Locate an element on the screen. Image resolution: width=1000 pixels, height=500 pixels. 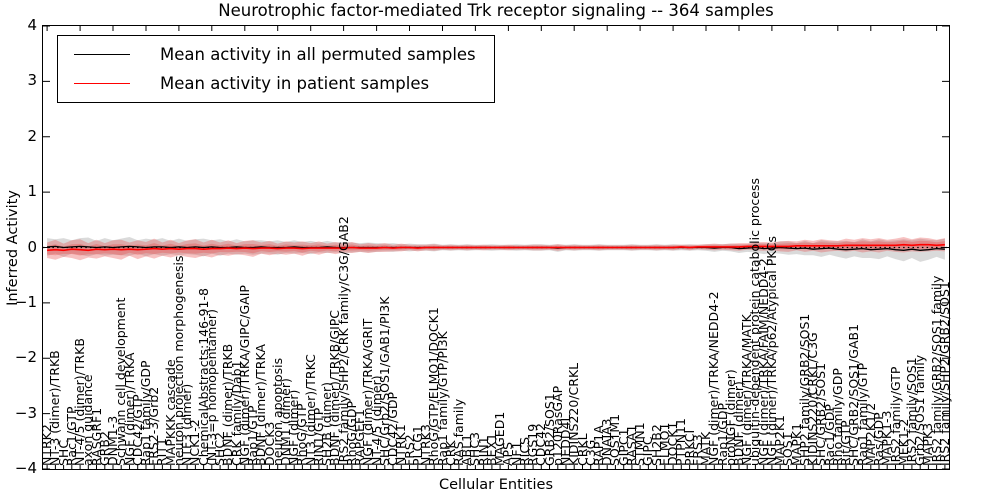
permuted-std-band is located at coordinates (496, 249).